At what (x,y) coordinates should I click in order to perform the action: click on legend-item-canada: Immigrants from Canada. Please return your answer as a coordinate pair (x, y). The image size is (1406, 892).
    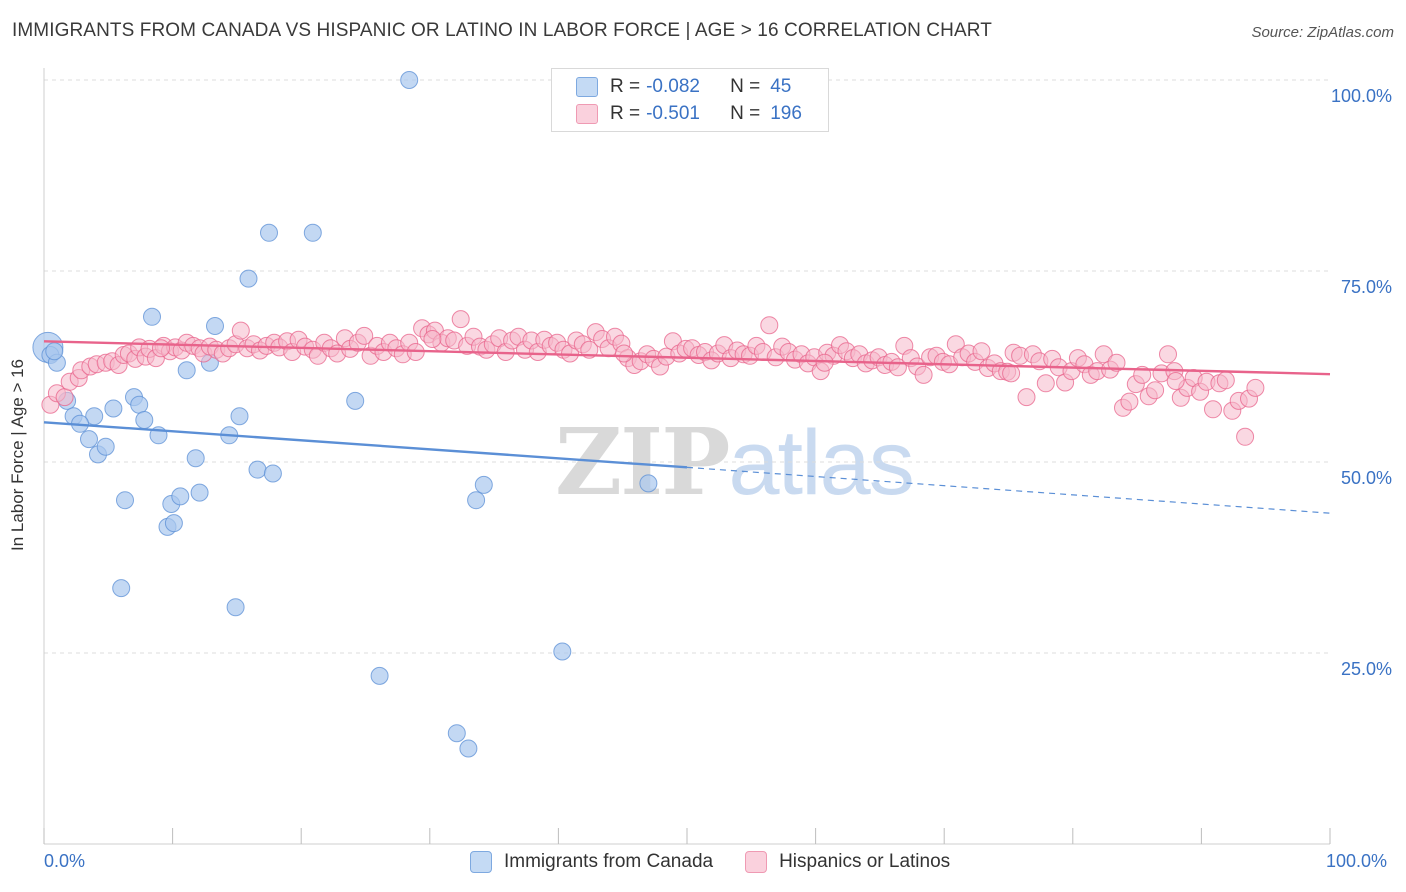
    Looking at the image, I should click on (591, 862).